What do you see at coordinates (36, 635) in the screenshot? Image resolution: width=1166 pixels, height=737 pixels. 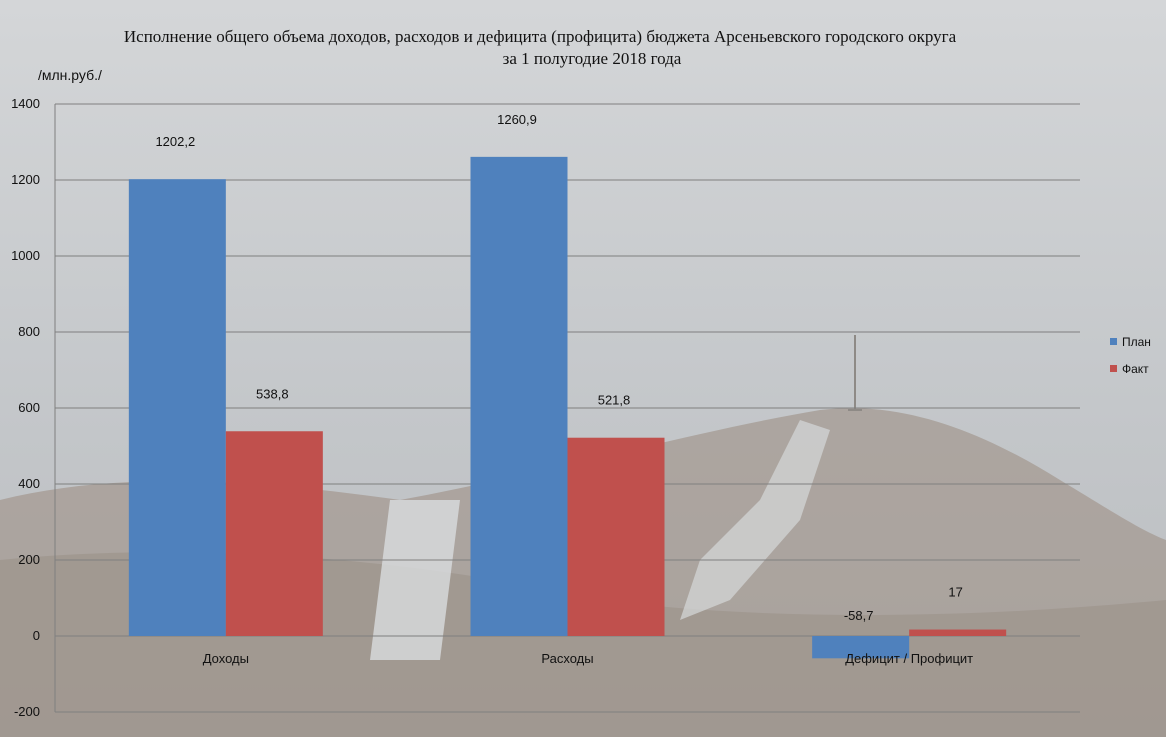 I see `y-tick-label: 0` at bounding box center [36, 635].